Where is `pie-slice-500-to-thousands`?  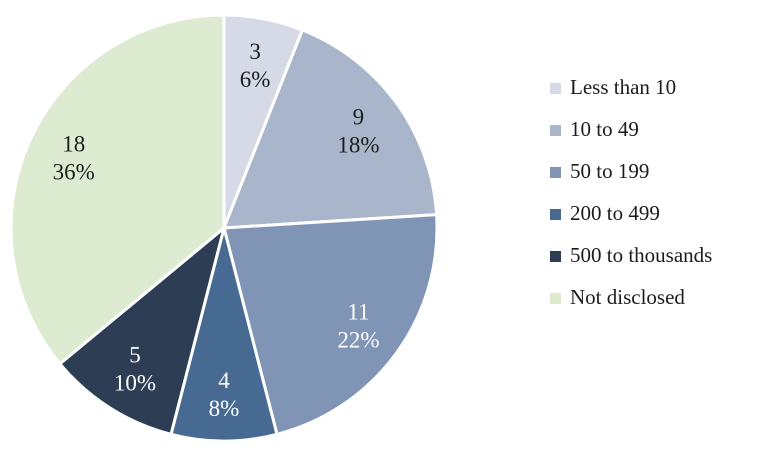 pie-slice-500-to-thousands is located at coordinates (142, 331).